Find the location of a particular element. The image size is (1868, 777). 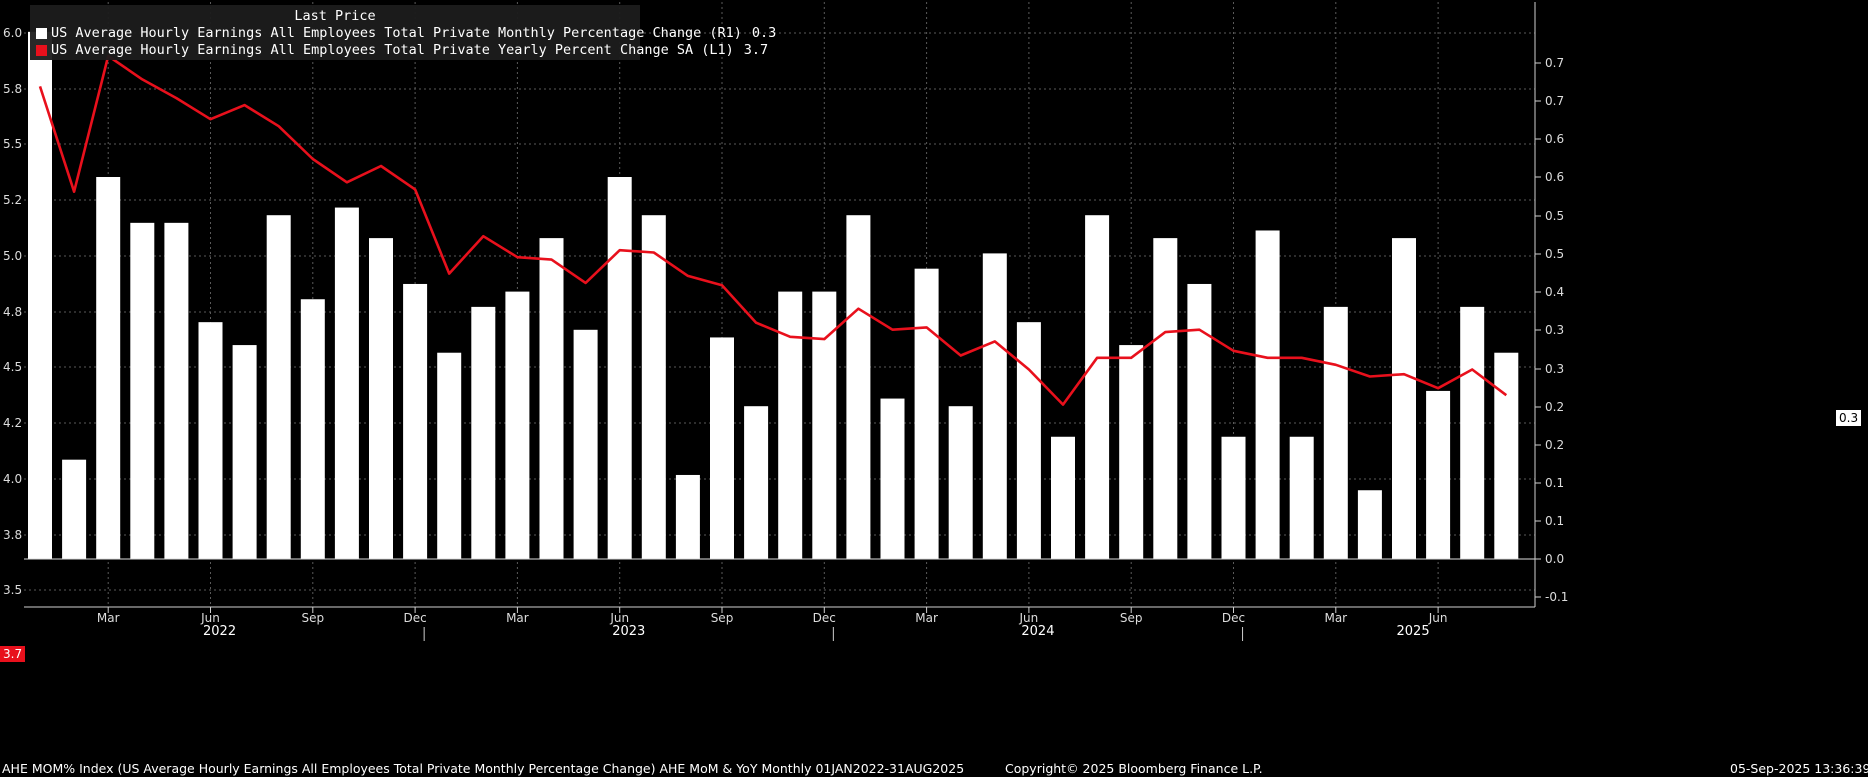

year-label: 2025 is located at coordinates (1413, 631).